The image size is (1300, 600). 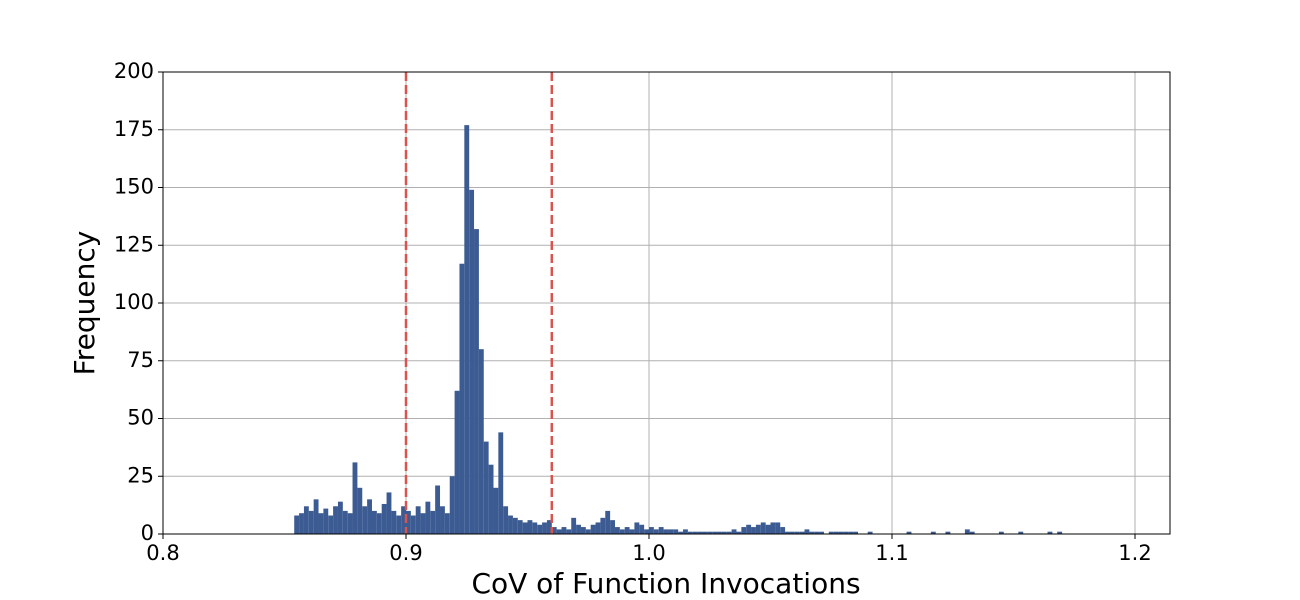 What do you see at coordinates (84, 303) in the screenshot?
I see `y-axis-label: Frequency` at bounding box center [84, 303].